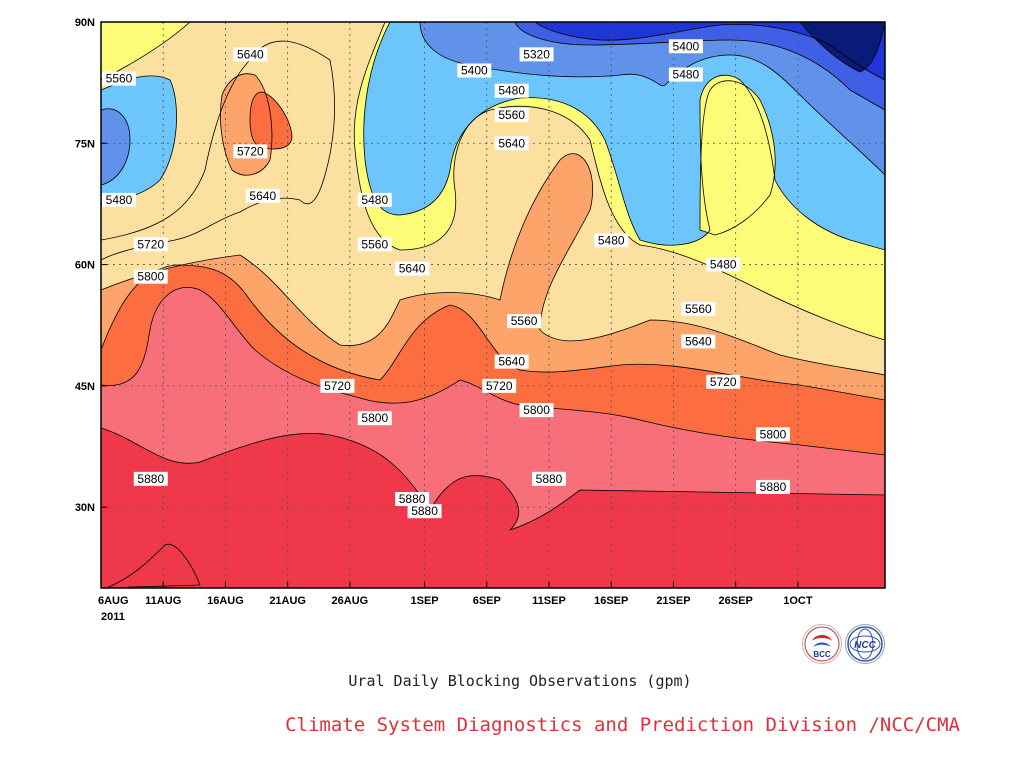  What do you see at coordinates (673, 601) in the screenshot?
I see `x-tick-label: 21SEP` at bounding box center [673, 601].